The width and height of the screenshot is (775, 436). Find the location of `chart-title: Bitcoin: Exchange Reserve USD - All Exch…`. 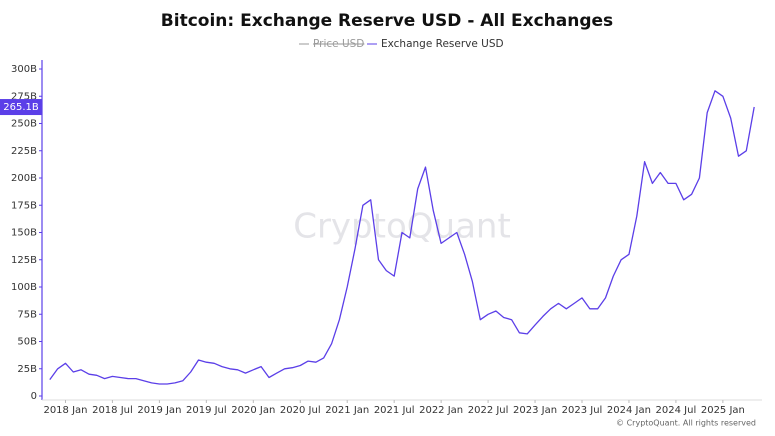

chart-title: Bitcoin: Exchange Reserve USD - All Exch… is located at coordinates (387, 21).